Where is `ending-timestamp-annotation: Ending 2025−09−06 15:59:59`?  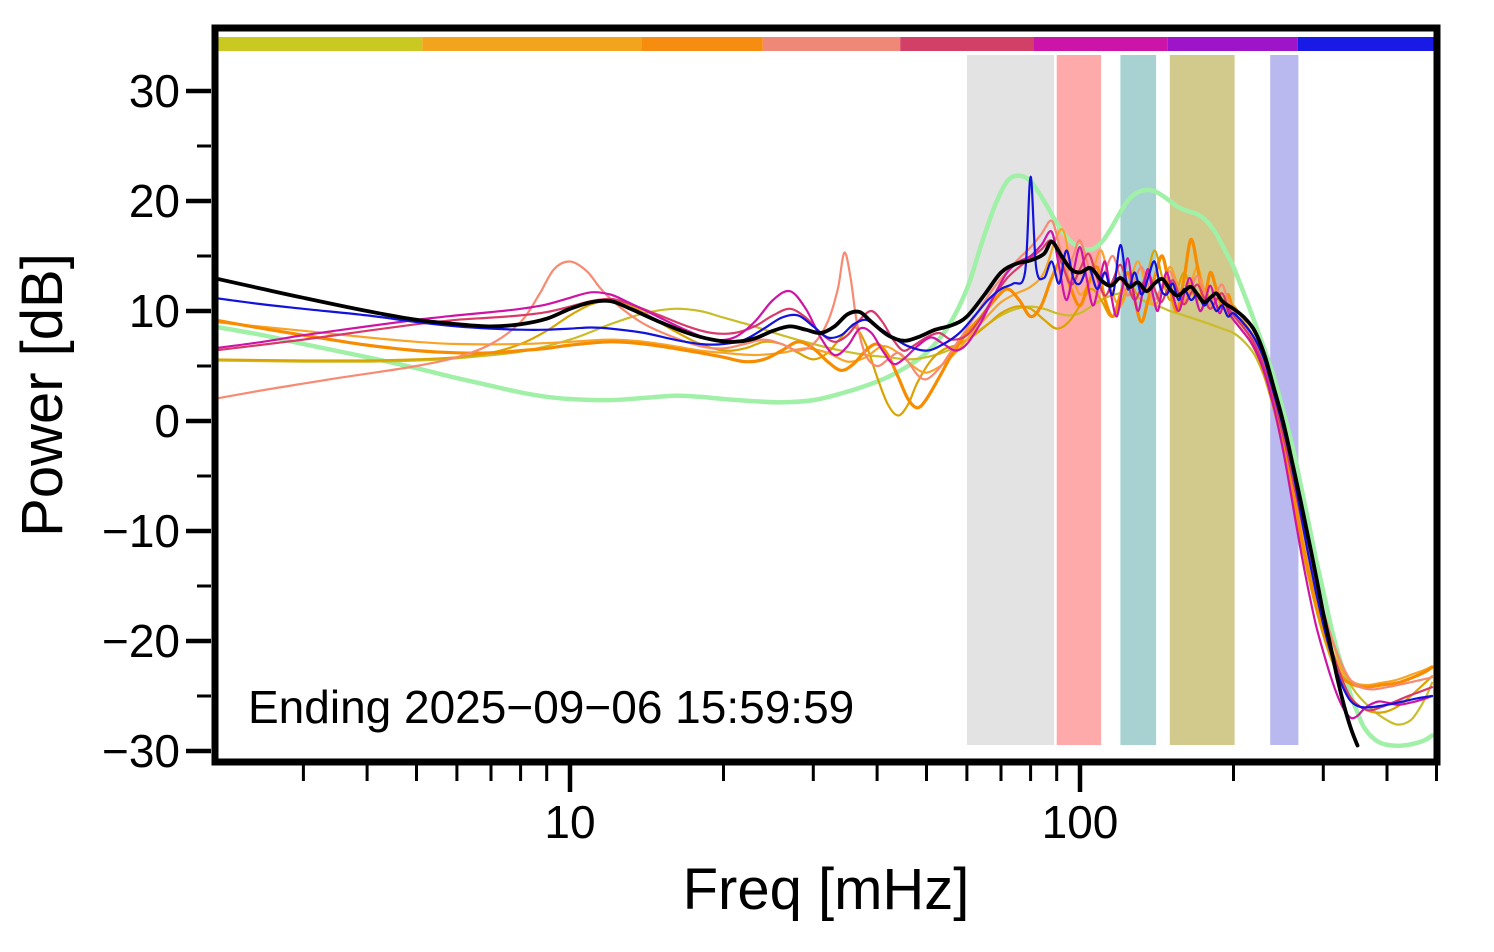 ending-timestamp-annotation: Ending 2025−09−06 15:59:59 is located at coordinates (551, 707).